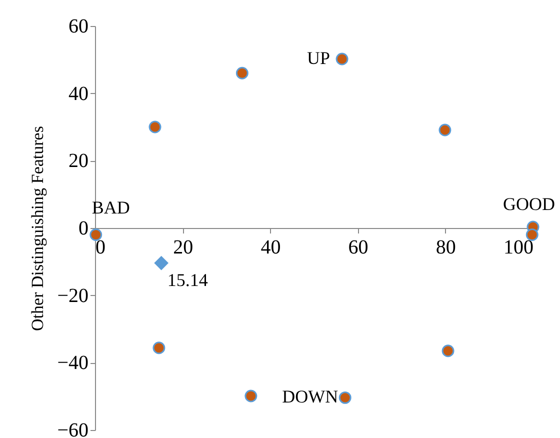 This screenshot has height=438, width=560. Describe the element at coordinates (72, 429) in the screenshot. I see `y-tick-label: −60` at that location.